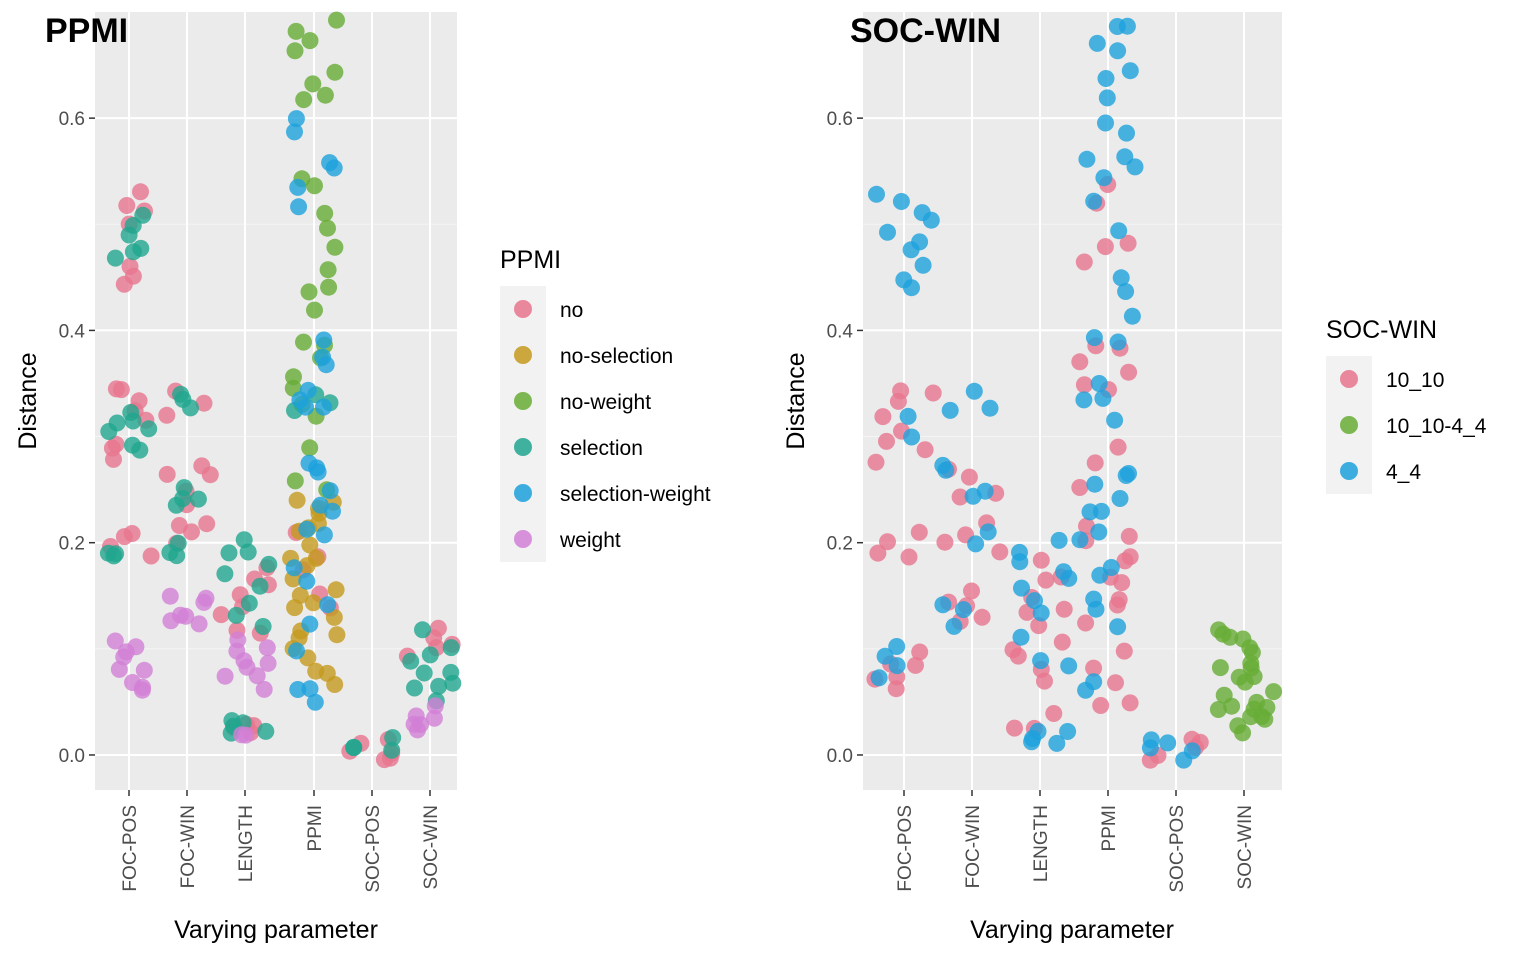 This screenshot has width=1536, height=960. What do you see at coordinates (280, 482) in the screenshot?
I see `series-selection` at bounding box center [280, 482].